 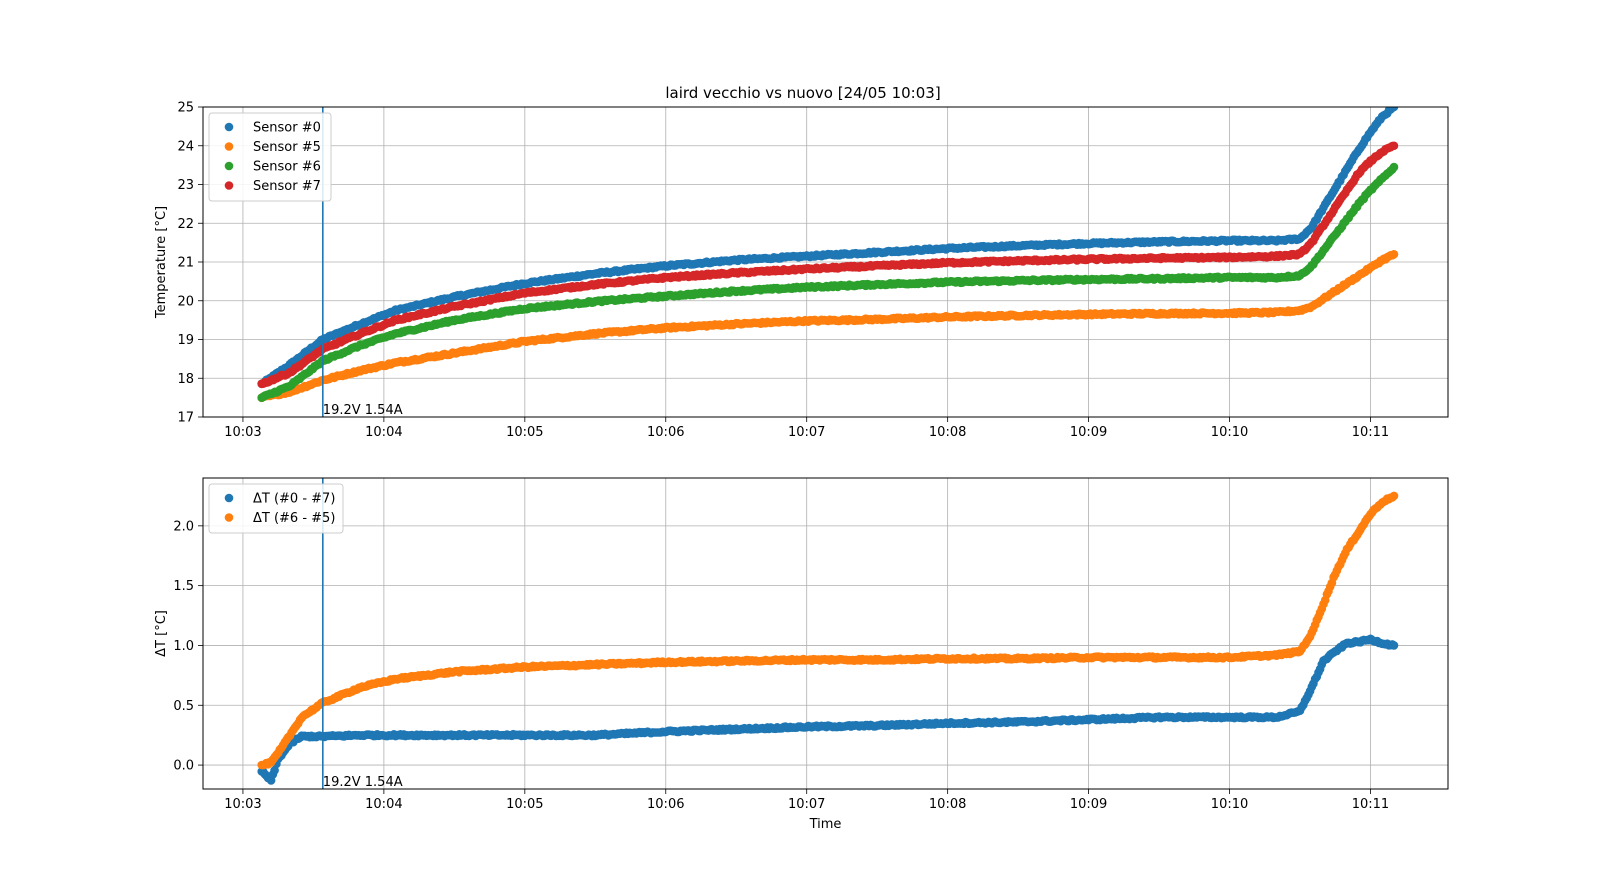 I want to click on y-tick-label: 24, so click(x=185, y=146).